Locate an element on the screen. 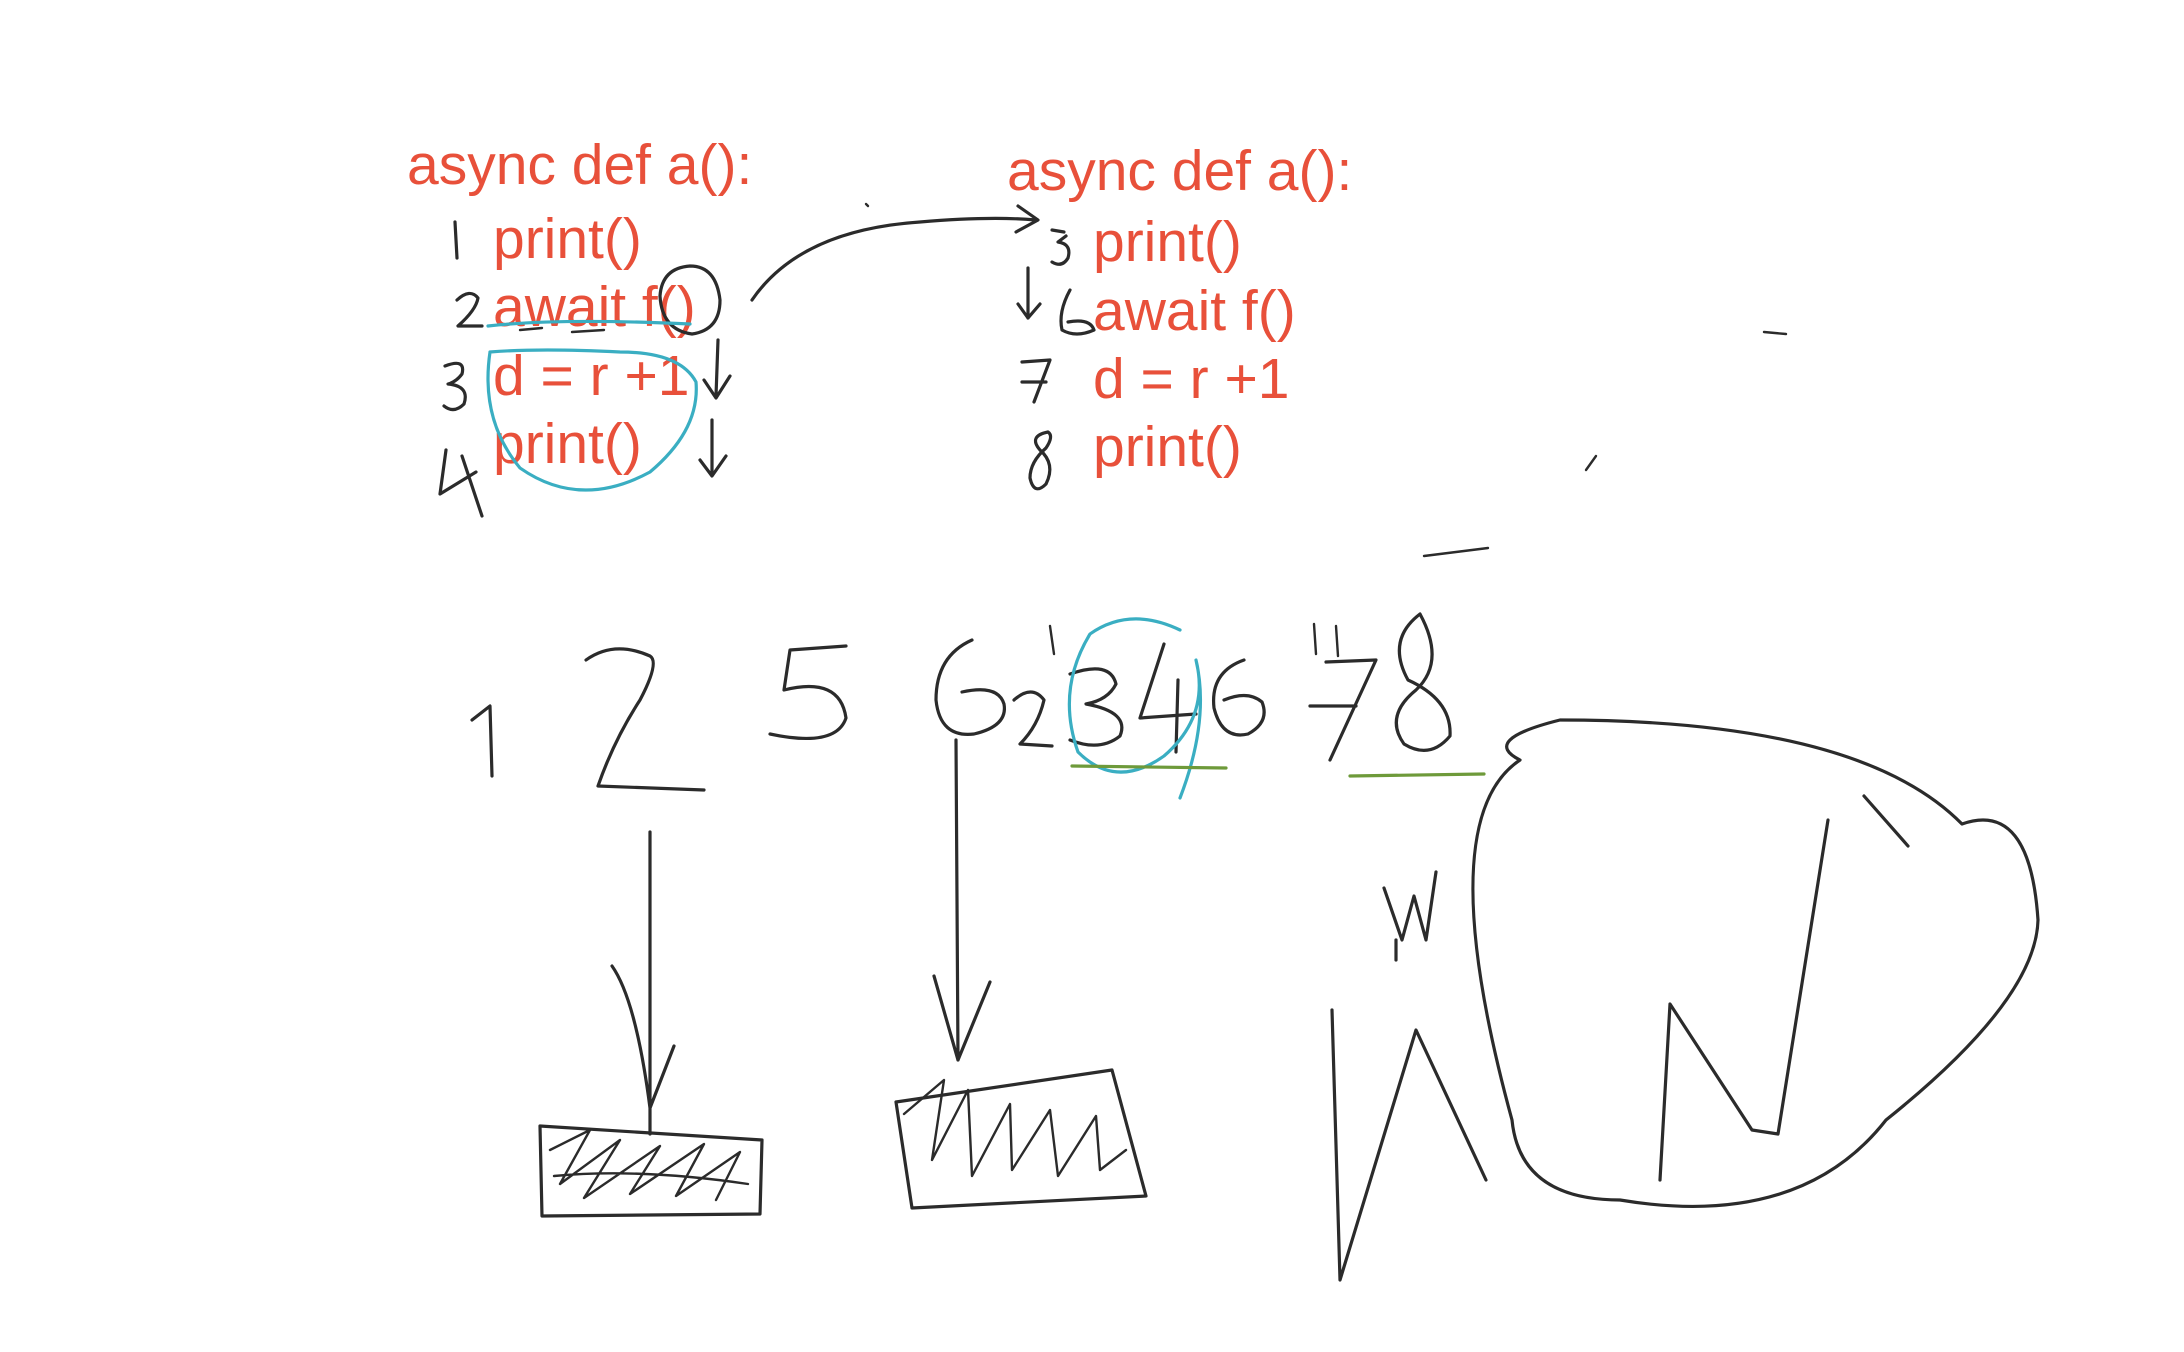 The image size is (2184, 1352). large-circle is located at coordinates (1755, 963).